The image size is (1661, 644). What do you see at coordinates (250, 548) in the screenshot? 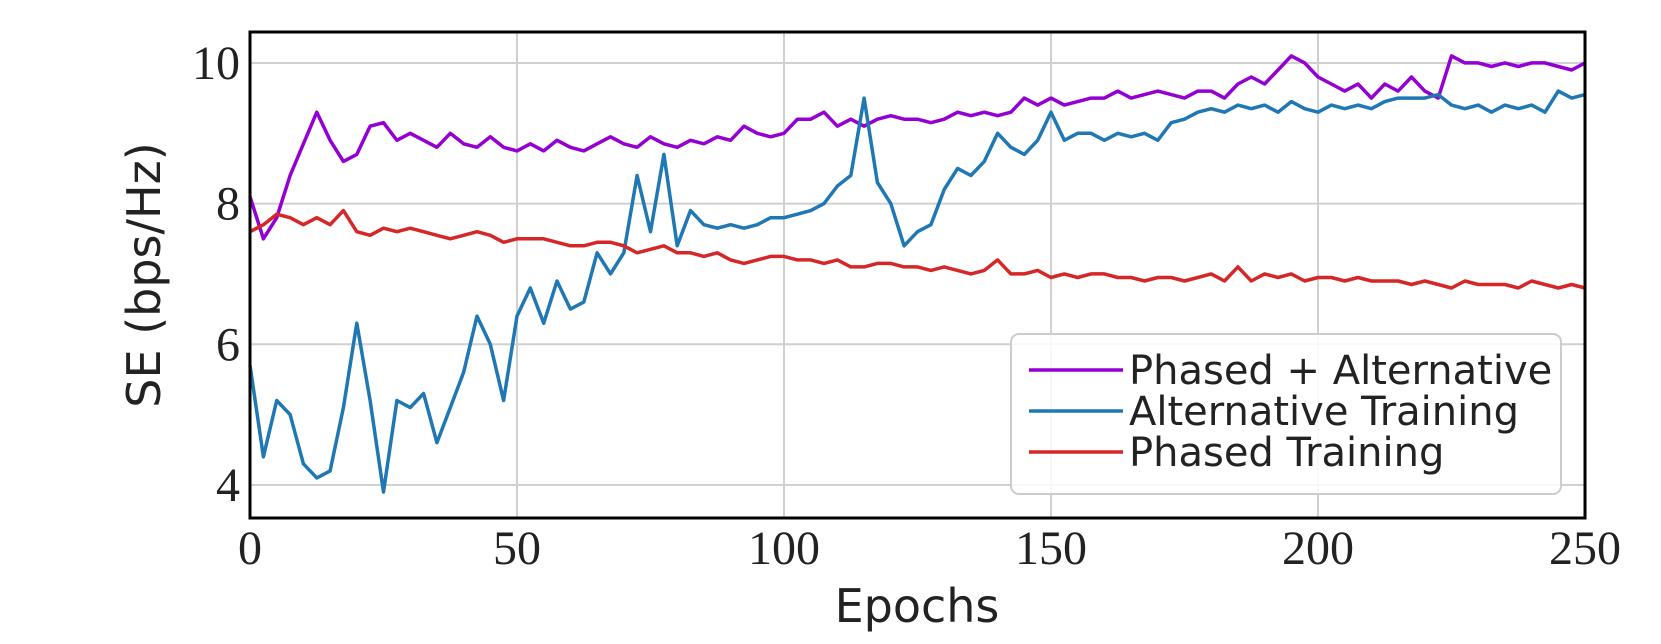
I see `x-tick-label: 0` at bounding box center [250, 548].